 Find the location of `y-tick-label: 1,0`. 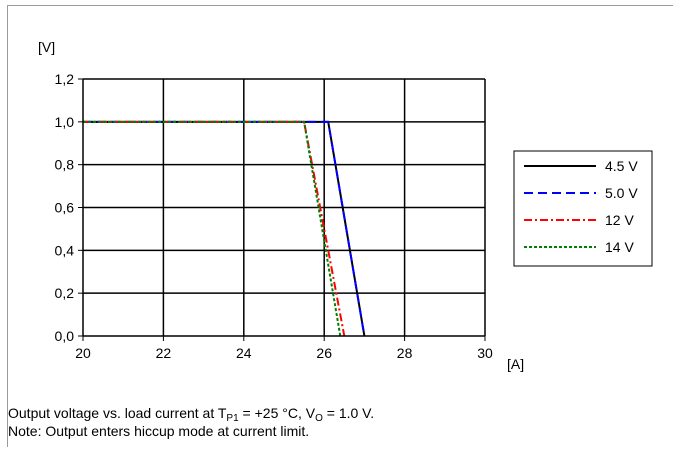

y-tick-label: 1,0 is located at coordinates (65, 122).